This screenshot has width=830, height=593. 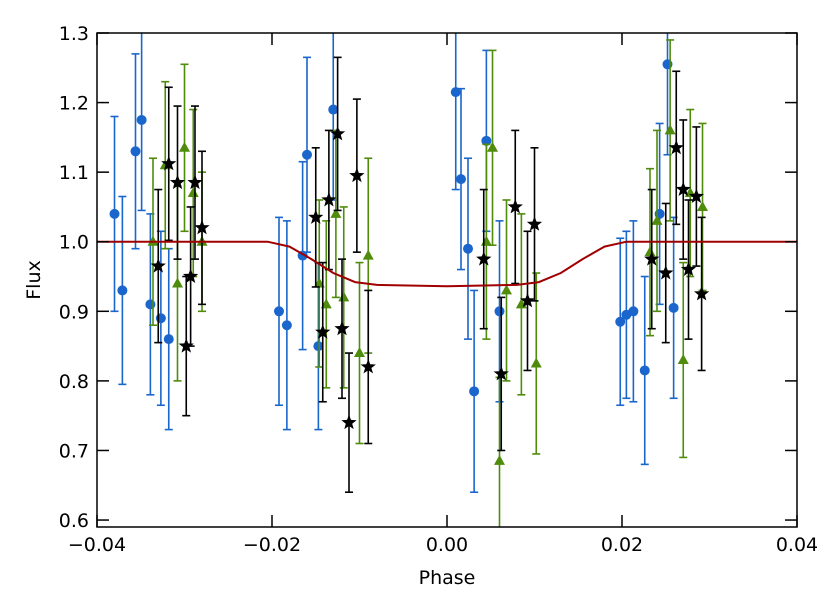 What do you see at coordinates (447, 545) in the screenshot?
I see `x-tick-label: 0.00` at bounding box center [447, 545].